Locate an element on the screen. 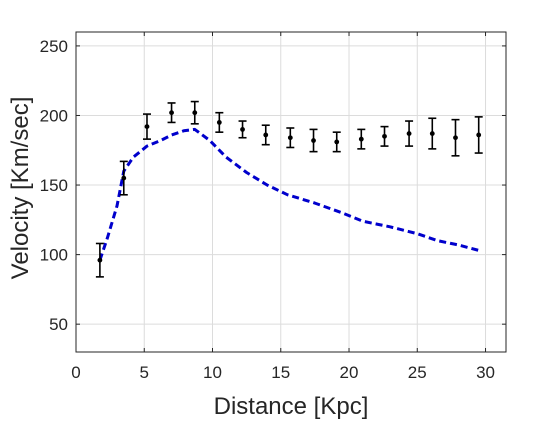 This screenshot has height=425, width=560. y-tick-label: 200 is located at coordinates (54, 115).